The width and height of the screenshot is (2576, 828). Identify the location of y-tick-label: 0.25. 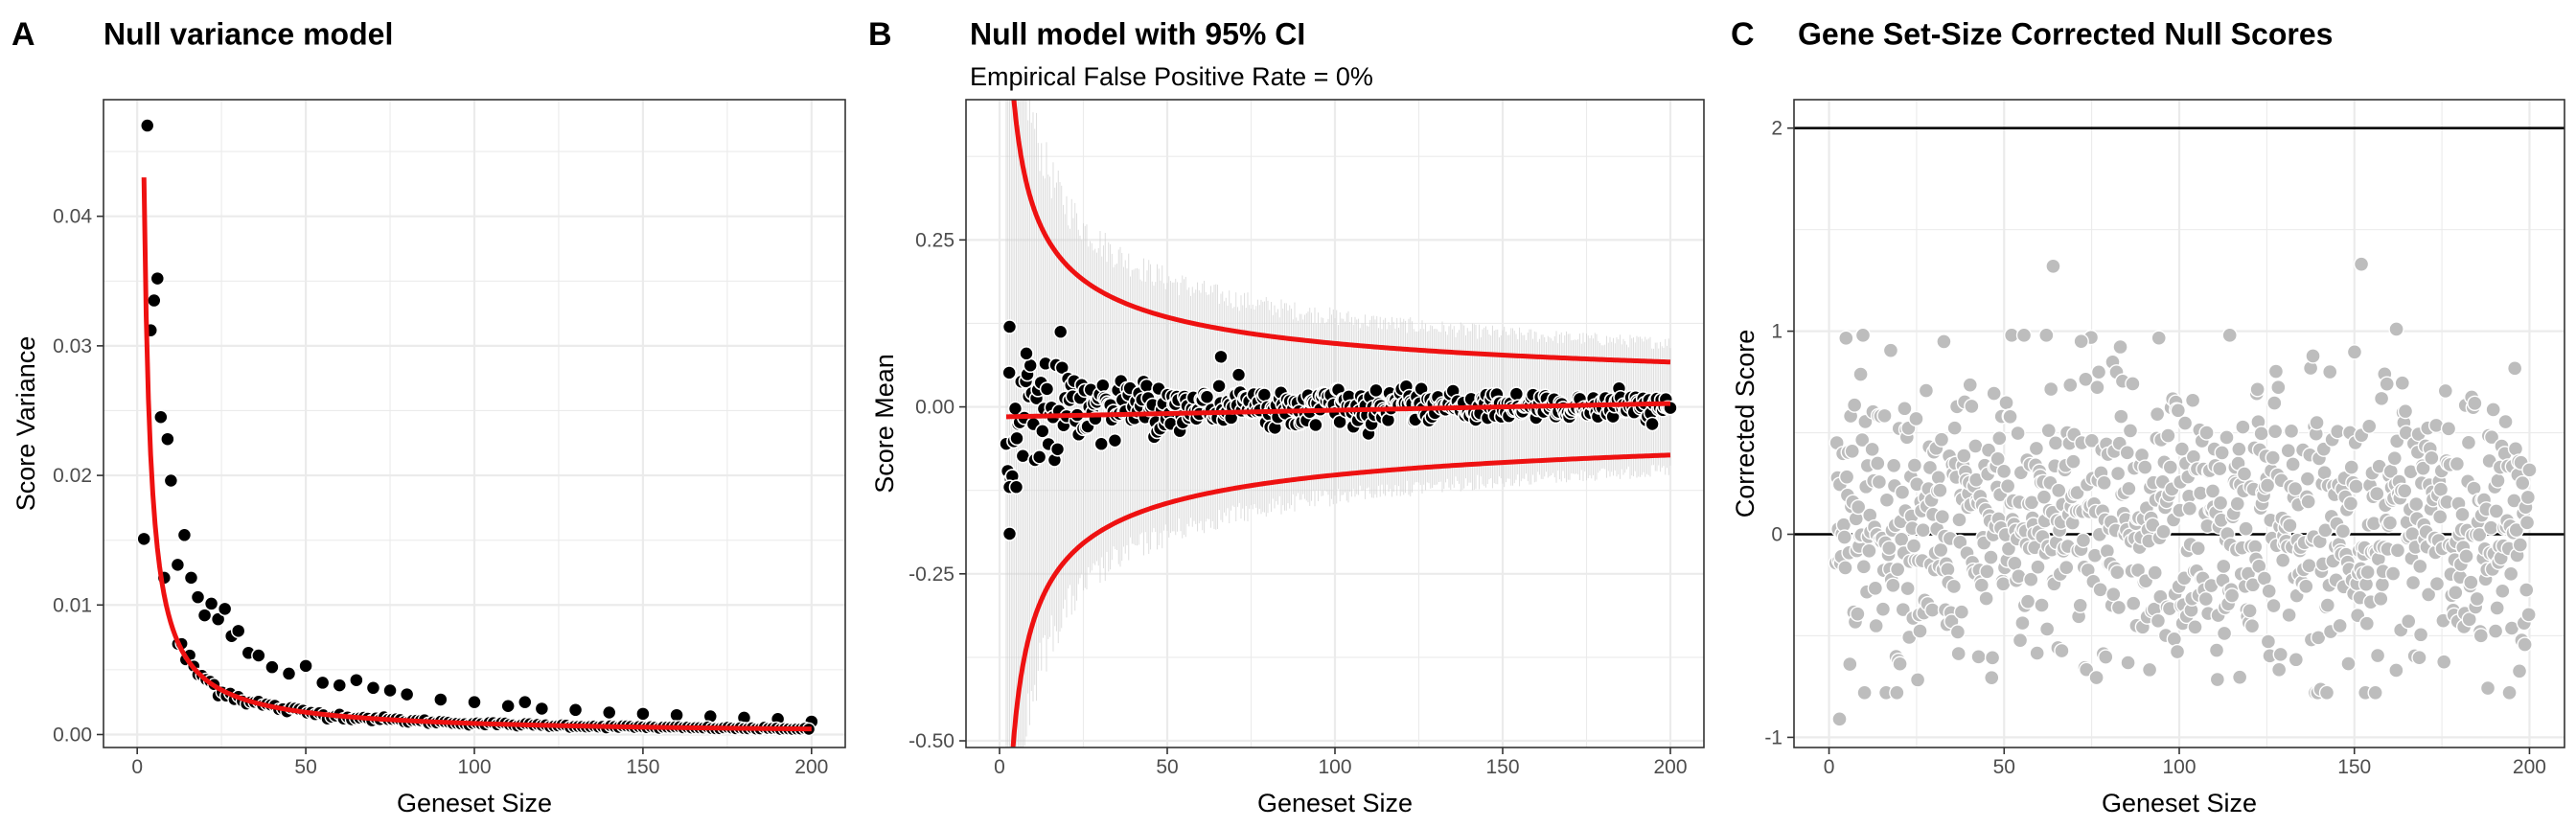
(934, 240).